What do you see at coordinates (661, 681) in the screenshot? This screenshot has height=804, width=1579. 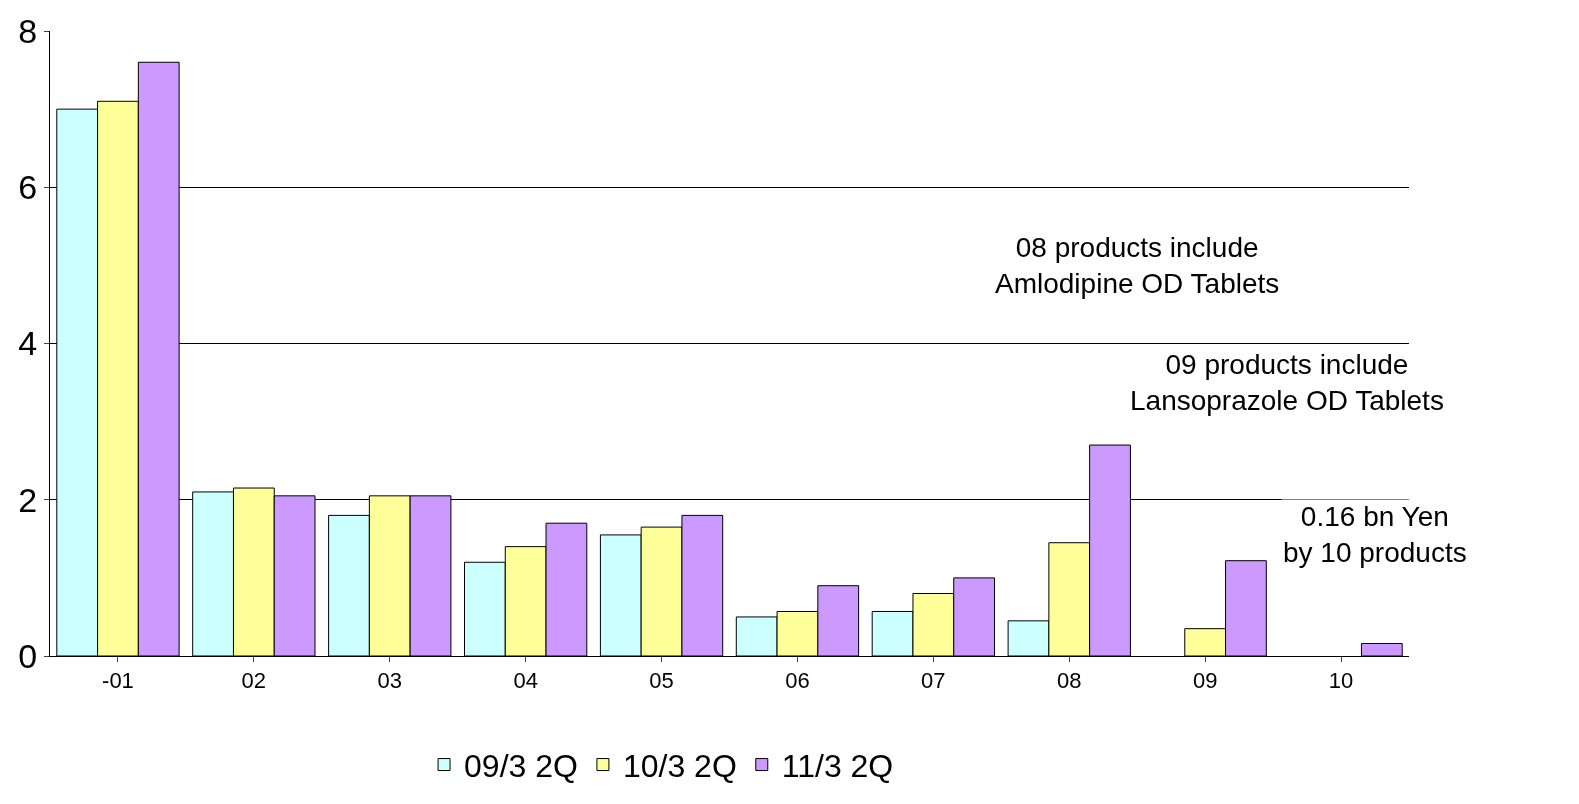 I see `x-tick-label: 05` at bounding box center [661, 681].